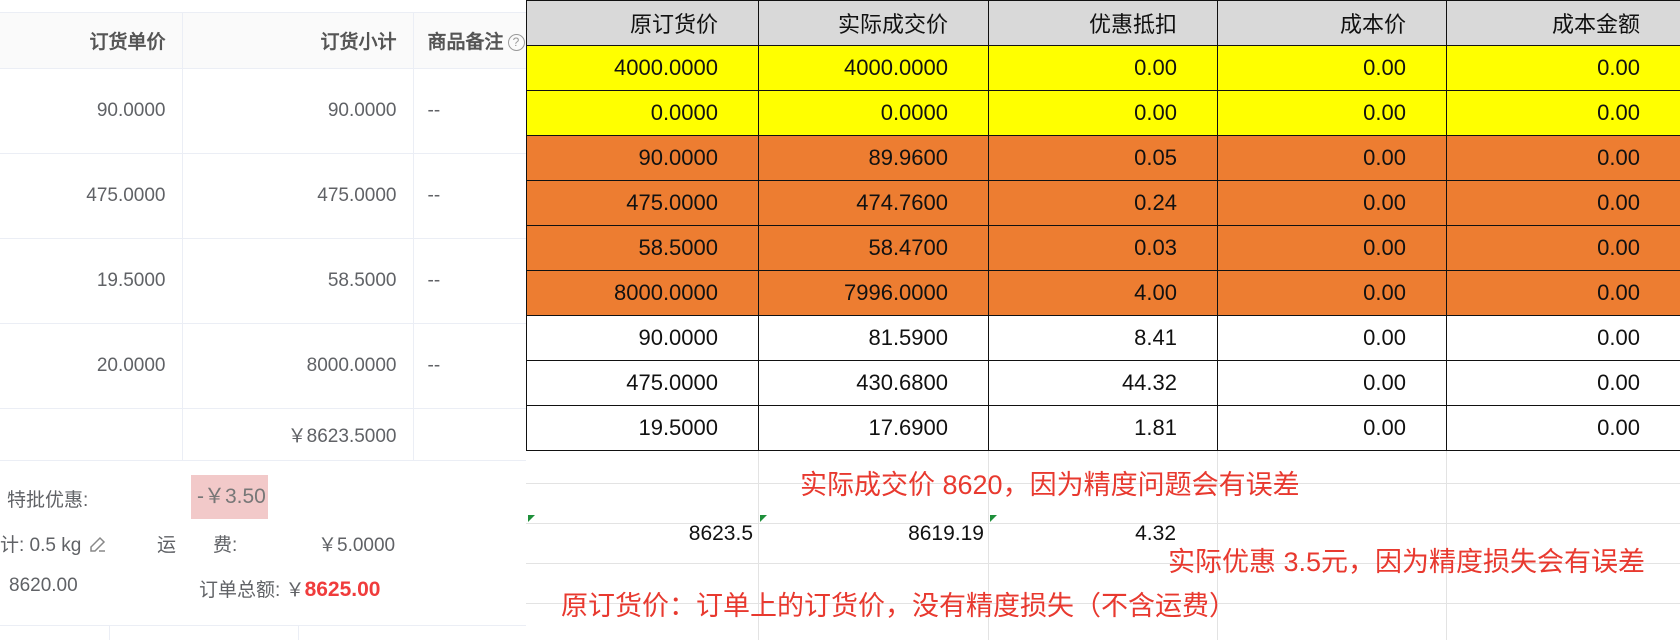 The height and width of the screenshot is (640, 1680). Describe the element at coordinates (41, 545) in the screenshot. I see `weight-text: 计: 0.5 kg` at that location.